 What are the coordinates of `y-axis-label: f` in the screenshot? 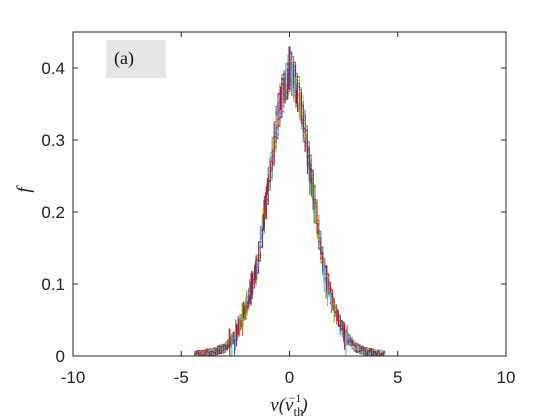 It's located at (24, 189).